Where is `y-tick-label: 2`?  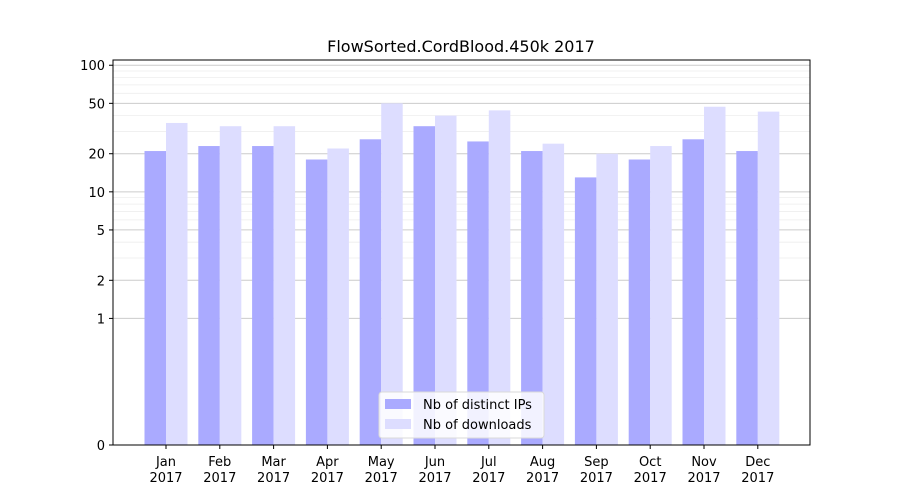
y-tick-label: 2 is located at coordinates (101, 281).